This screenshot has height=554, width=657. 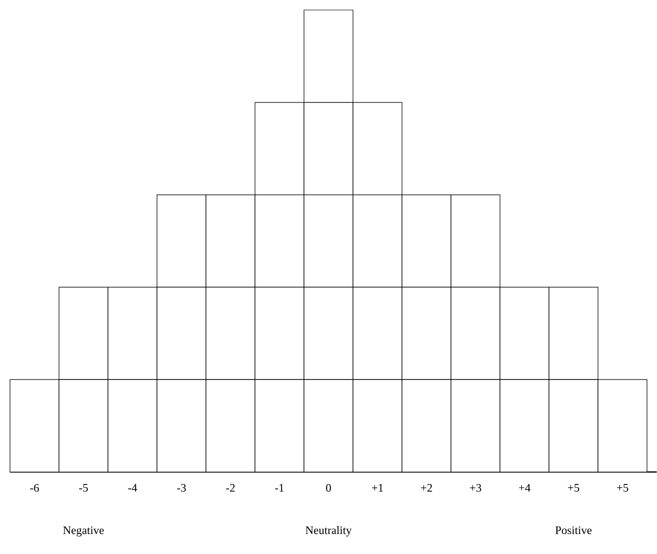 I want to click on x-tick-label: 0, so click(x=328, y=488).